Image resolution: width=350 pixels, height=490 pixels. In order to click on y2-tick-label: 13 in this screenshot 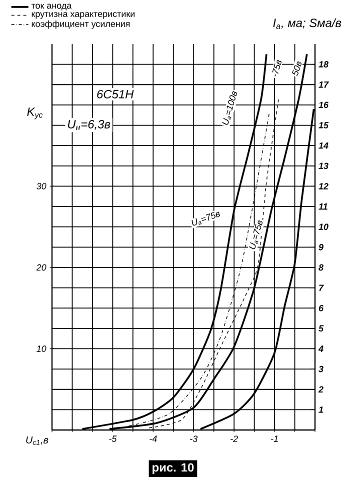, I will do `click(323, 166)`.